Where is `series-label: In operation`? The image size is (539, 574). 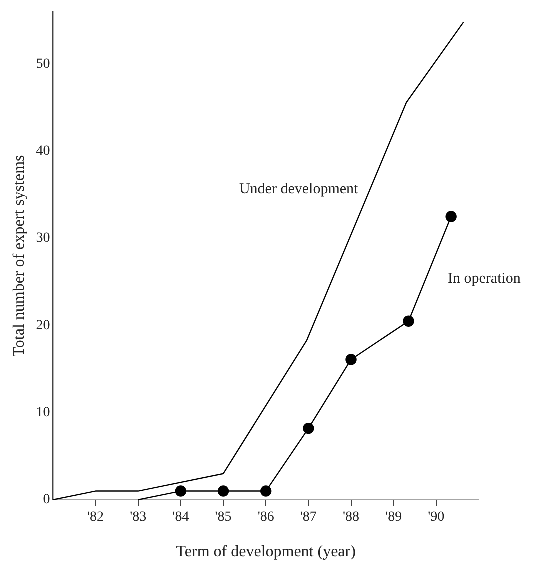
series-label: In operation is located at coordinates (485, 279).